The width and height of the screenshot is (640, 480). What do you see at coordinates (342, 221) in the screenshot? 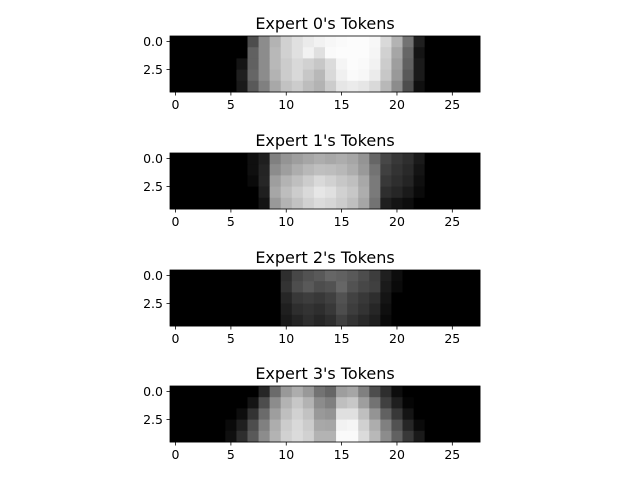
I see `x-tick-label: 15` at bounding box center [342, 221].